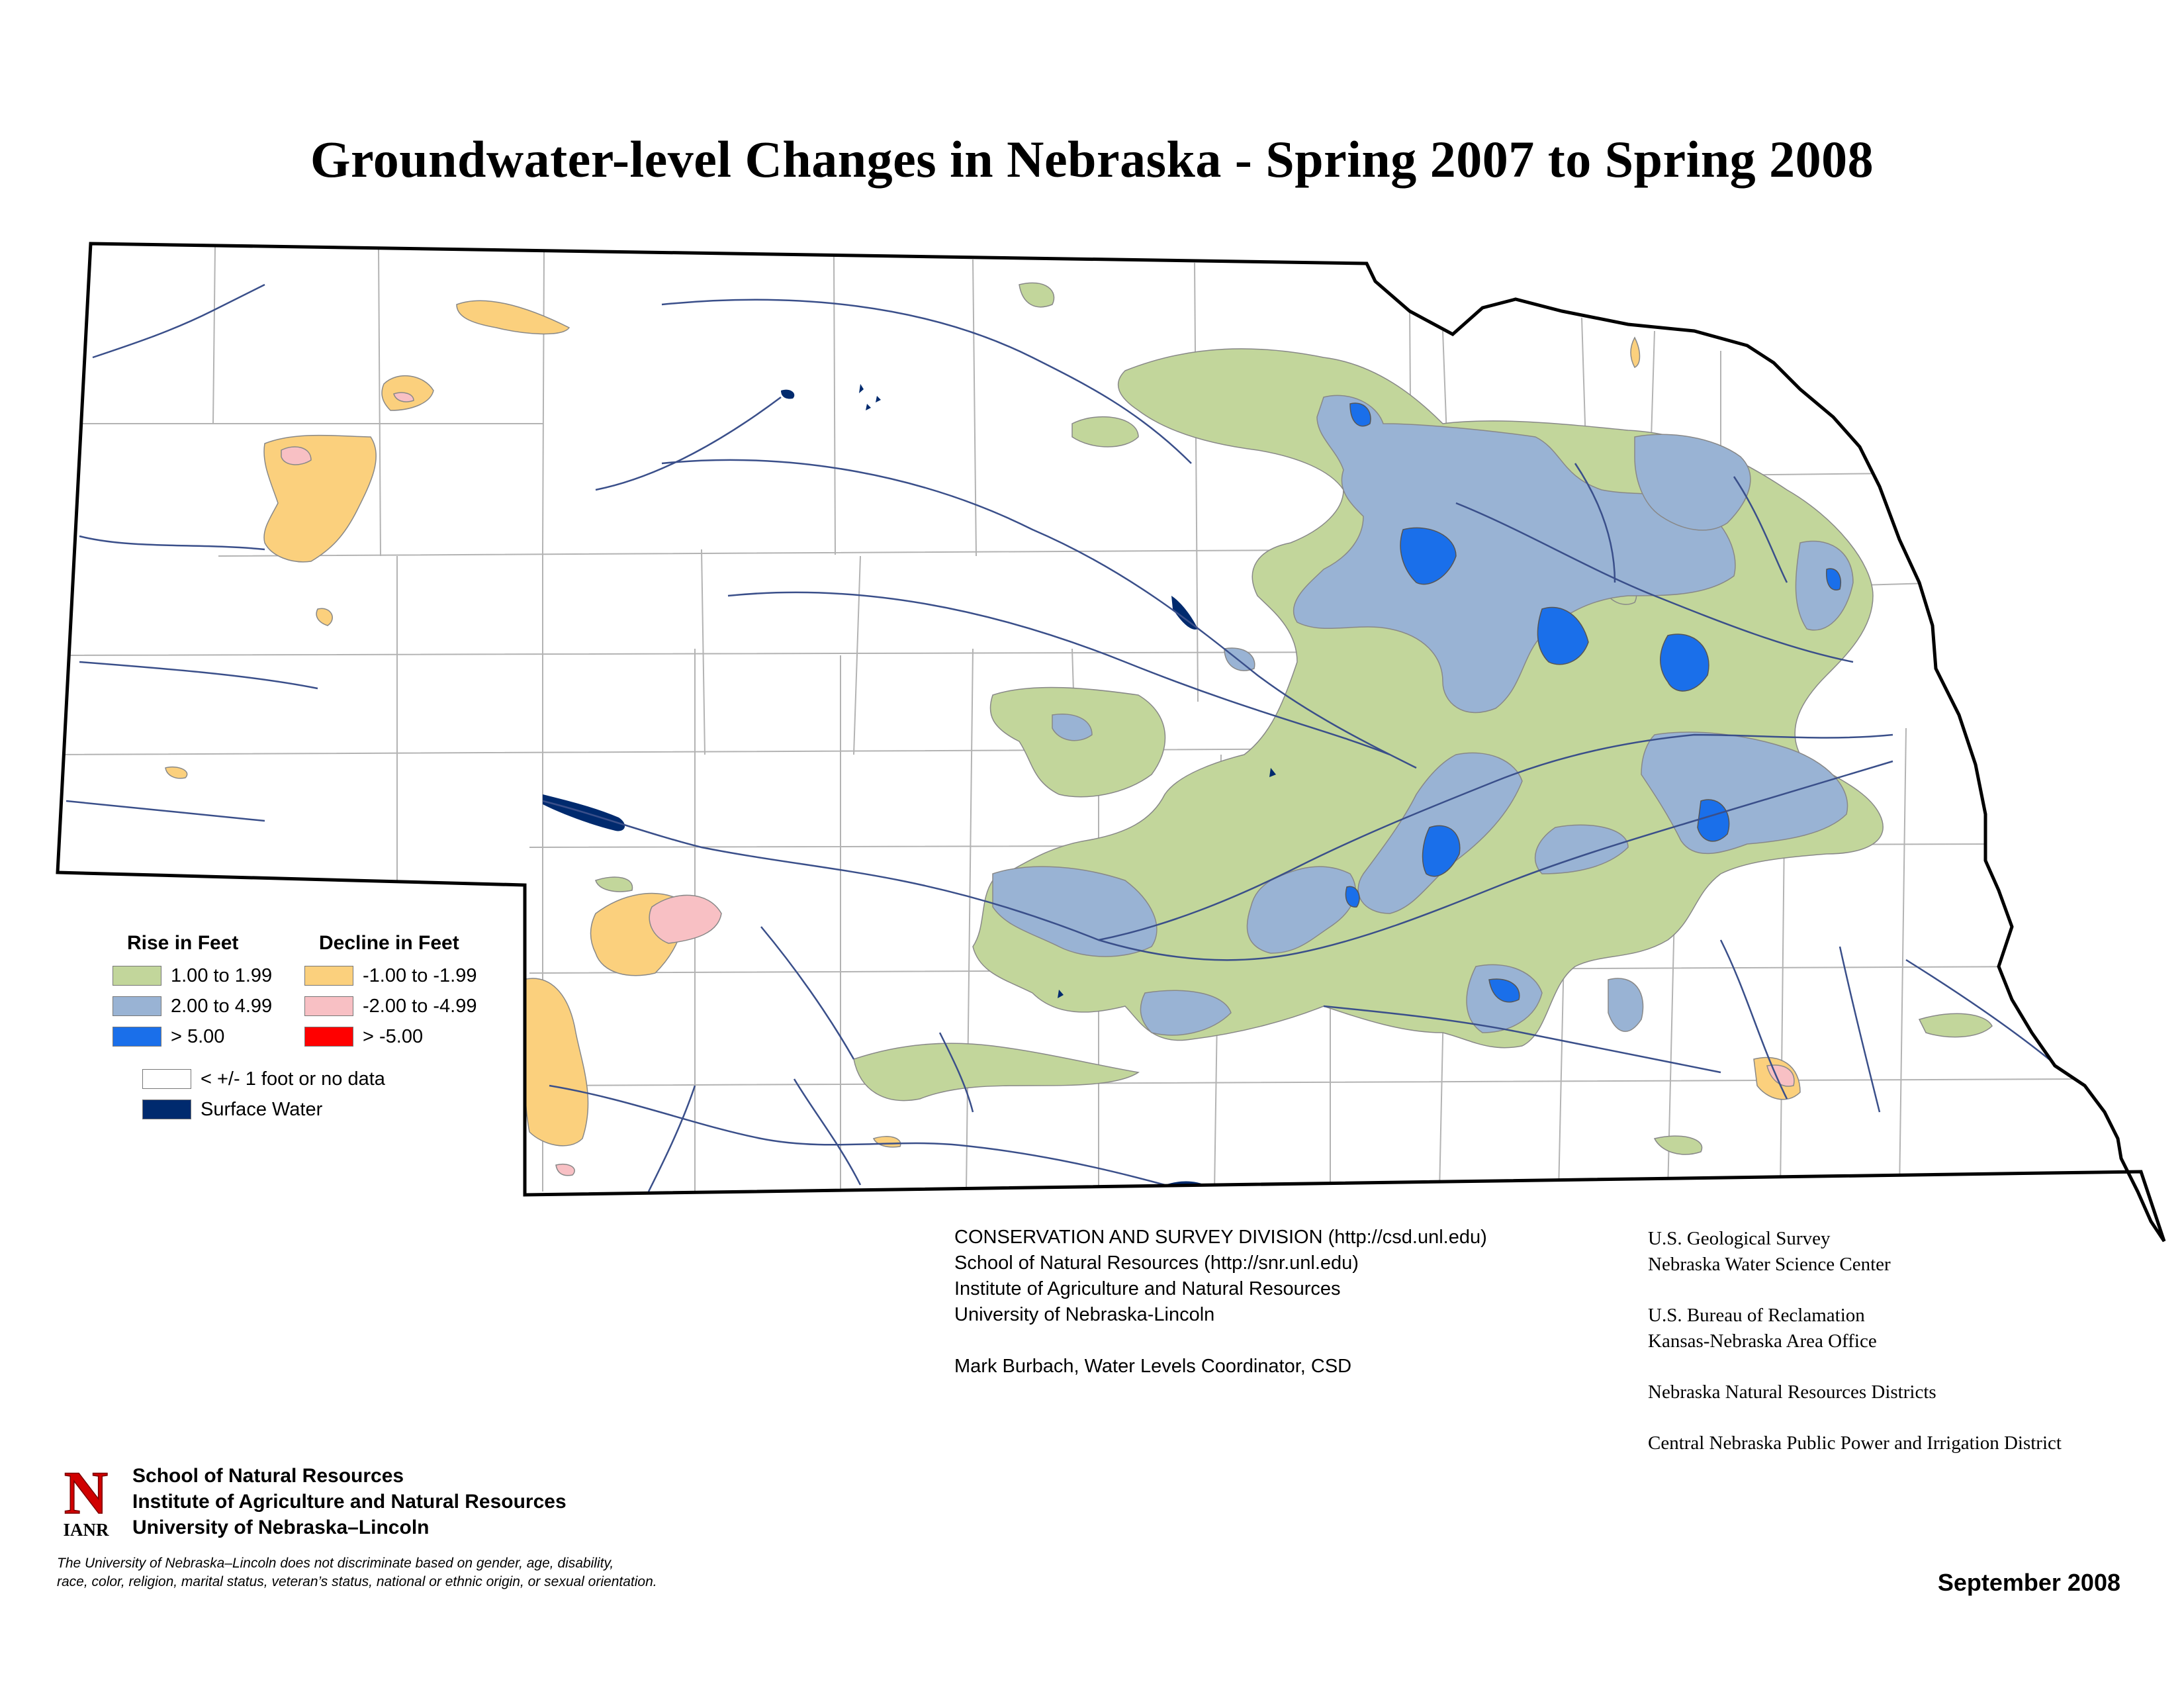  Describe the element at coordinates (168, 1036) in the screenshot. I see `legend-item-rise-3: > 5.00` at that location.